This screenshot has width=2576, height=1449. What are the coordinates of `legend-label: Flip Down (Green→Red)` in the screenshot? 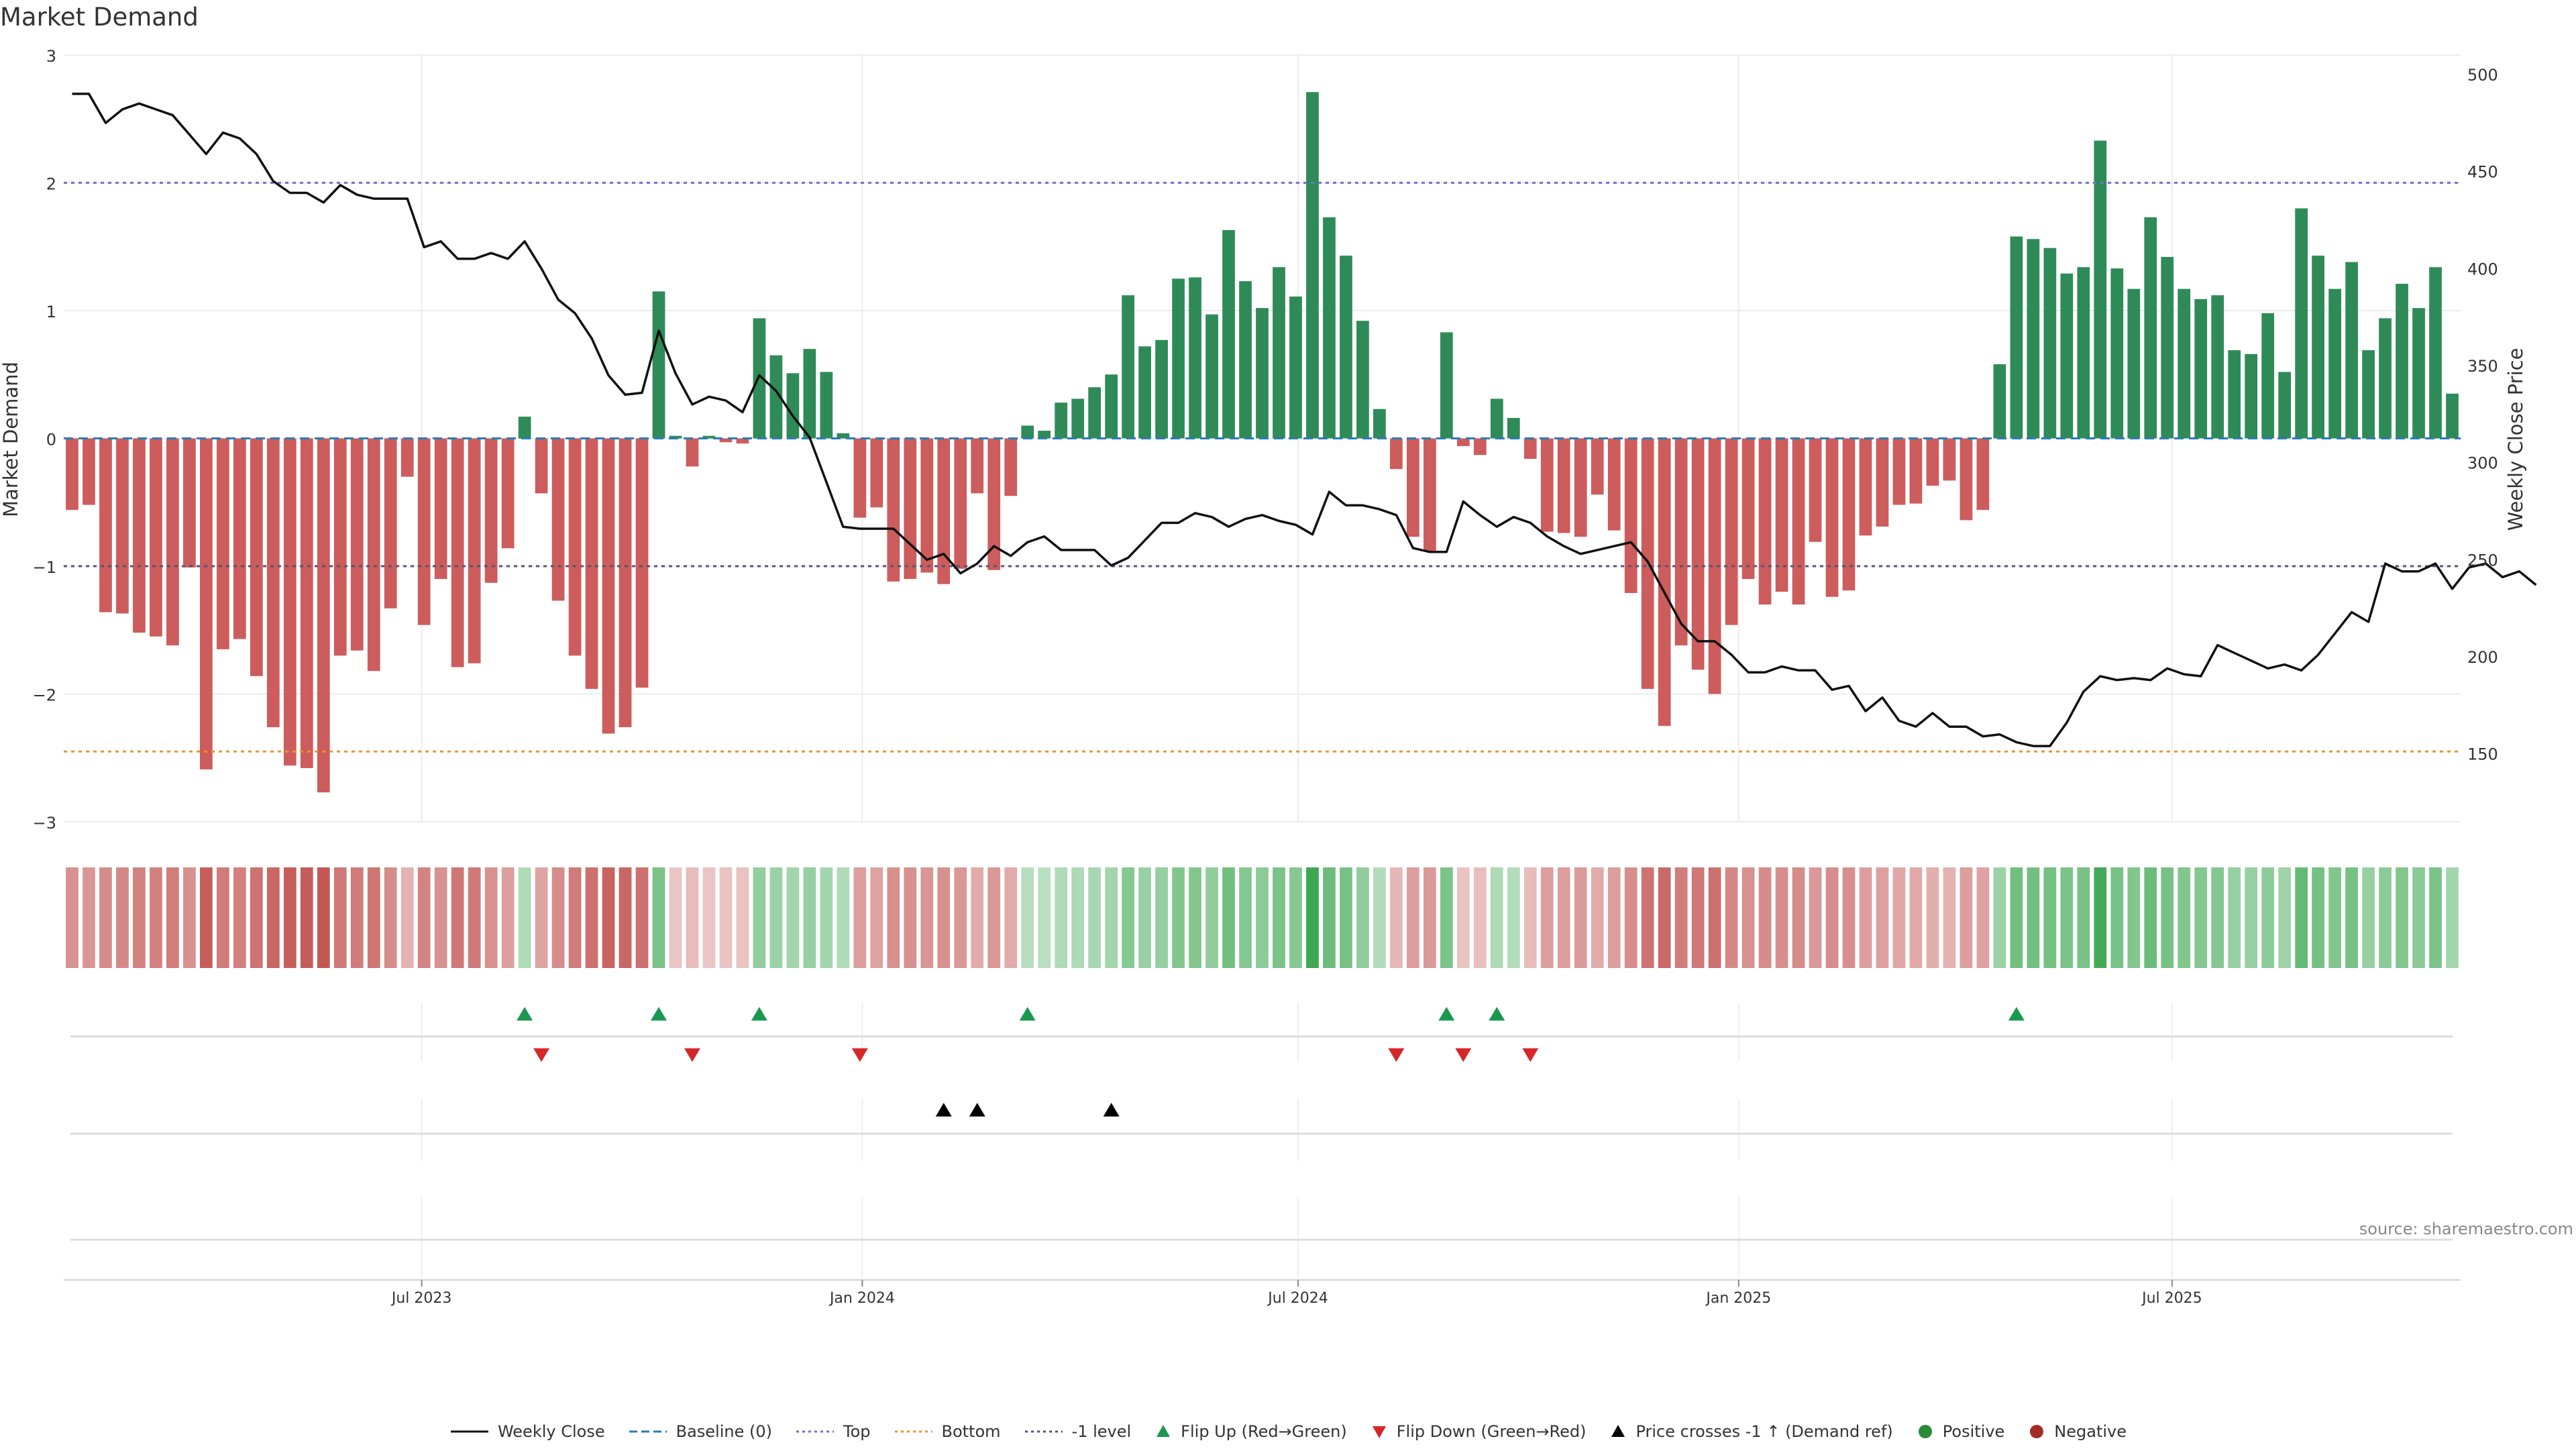 It's located at (1491, 1431).